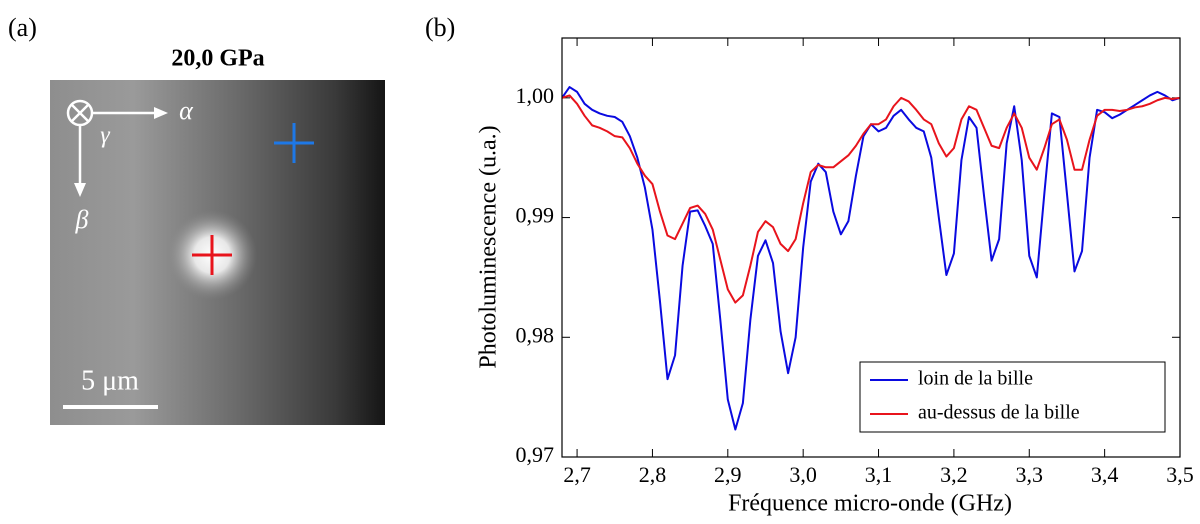 Image resolution: width=1200 pixels, height=524 pixels. Describe the element at coordinates (535, 334) in the screenshot. I see `y-tick-label: 0,98` at that location.